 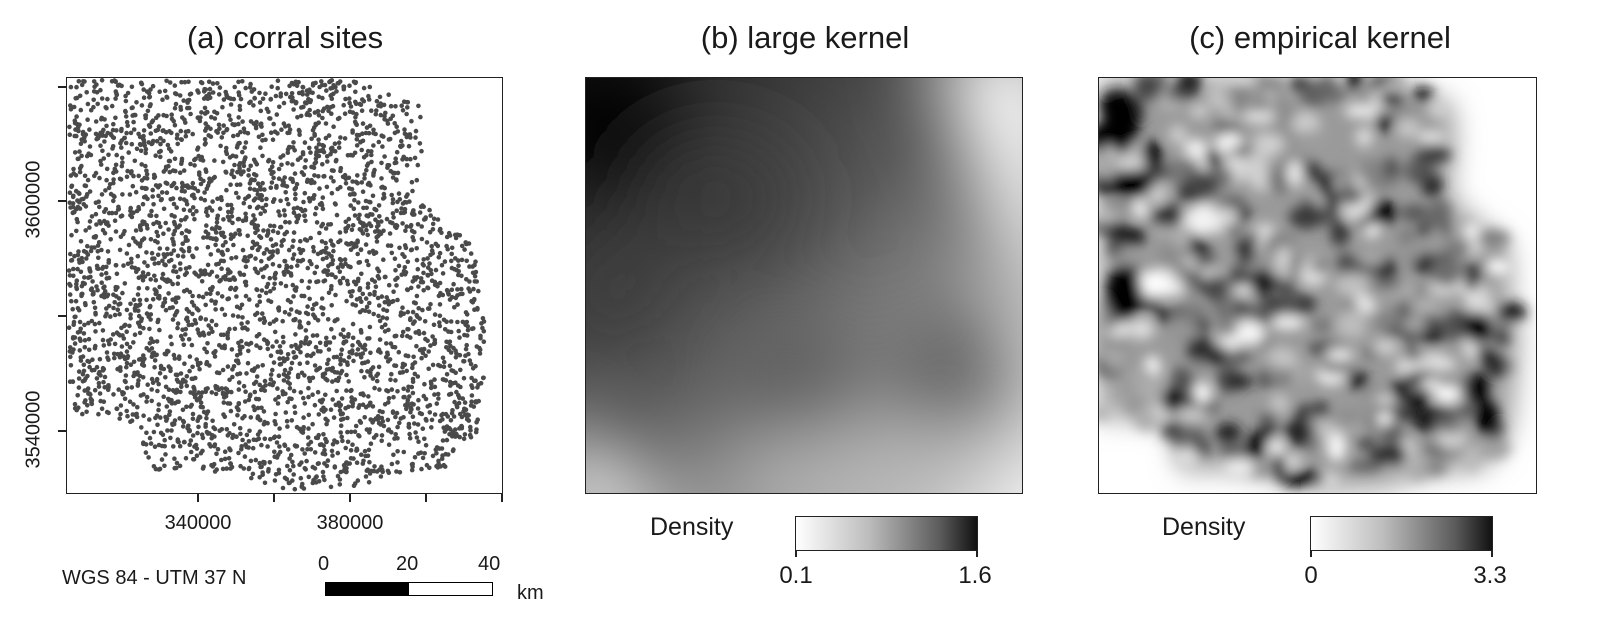 What do you see at coordinates (198, 498) in the screenshot?
I see `x-tick` at bounding box center [198, 498].